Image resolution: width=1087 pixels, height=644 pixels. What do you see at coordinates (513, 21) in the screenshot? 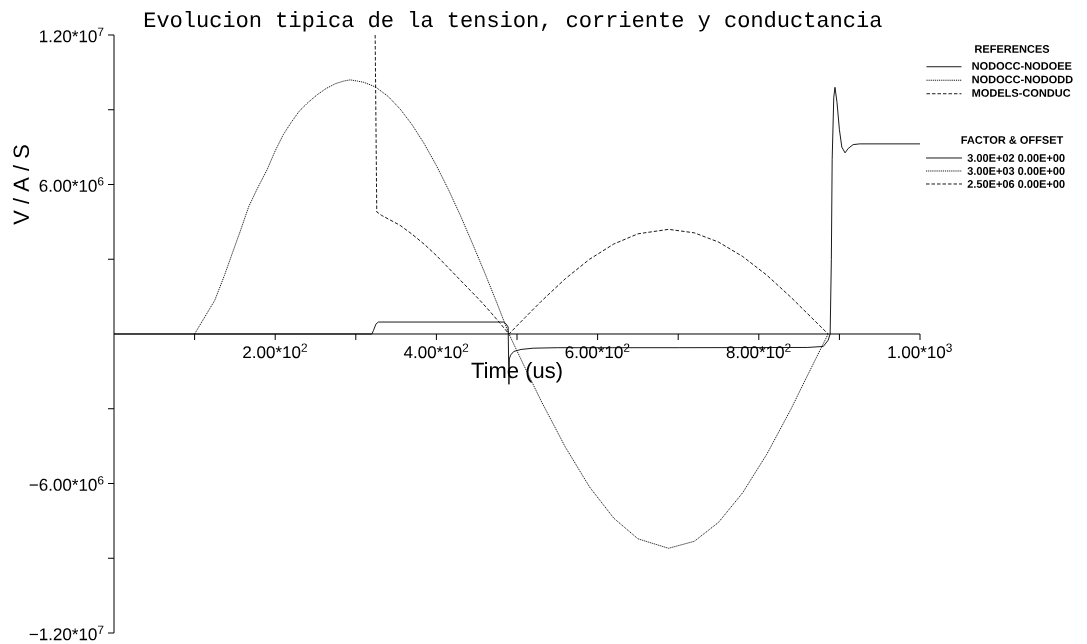
I see `chart-title: Evolucion tipica de la tension, corriente y conductancia` at bounding box center [513, 21].